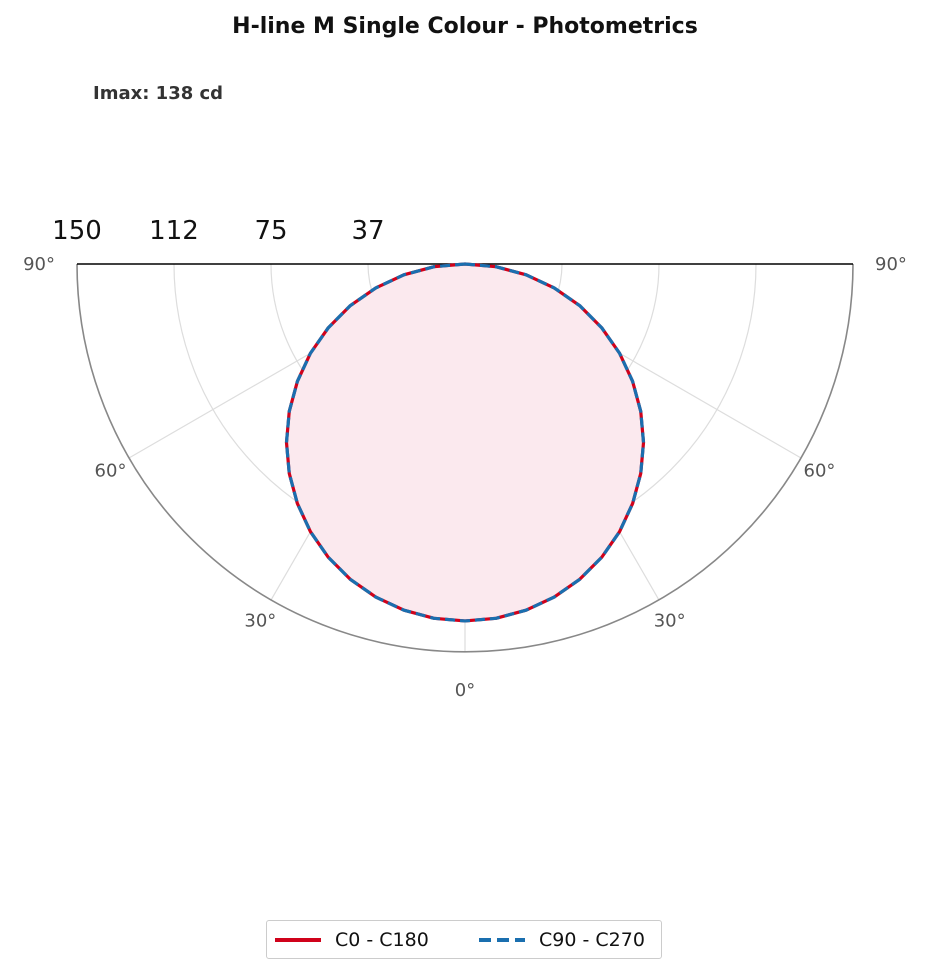 Image resolution: width=930 pixels, height=980 pixels. I want to click on radial-tick-label: 75, so click(270, 231).